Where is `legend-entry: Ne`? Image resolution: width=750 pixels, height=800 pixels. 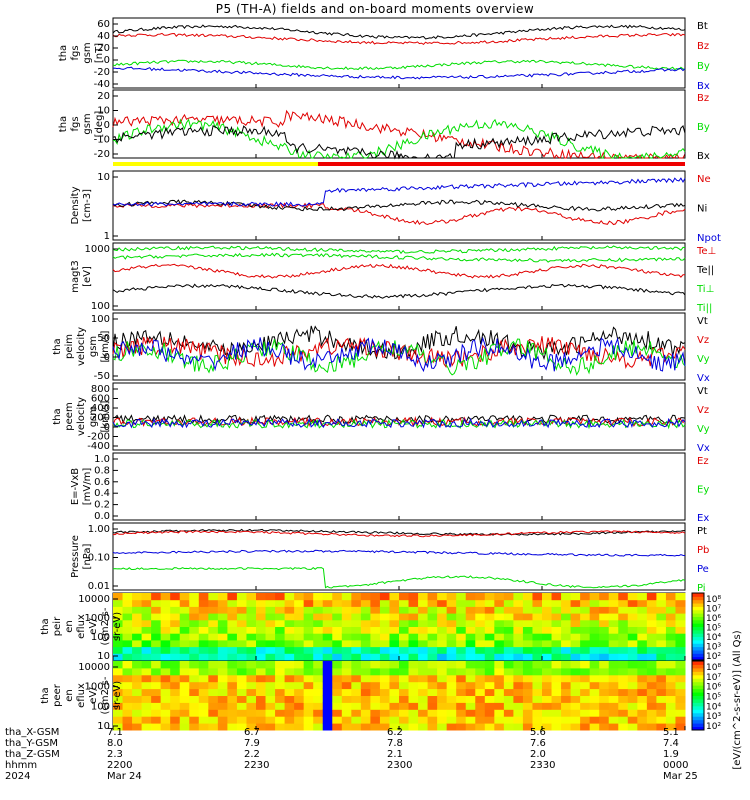 legend-entry: Ne is located at coordinates (704, 179).